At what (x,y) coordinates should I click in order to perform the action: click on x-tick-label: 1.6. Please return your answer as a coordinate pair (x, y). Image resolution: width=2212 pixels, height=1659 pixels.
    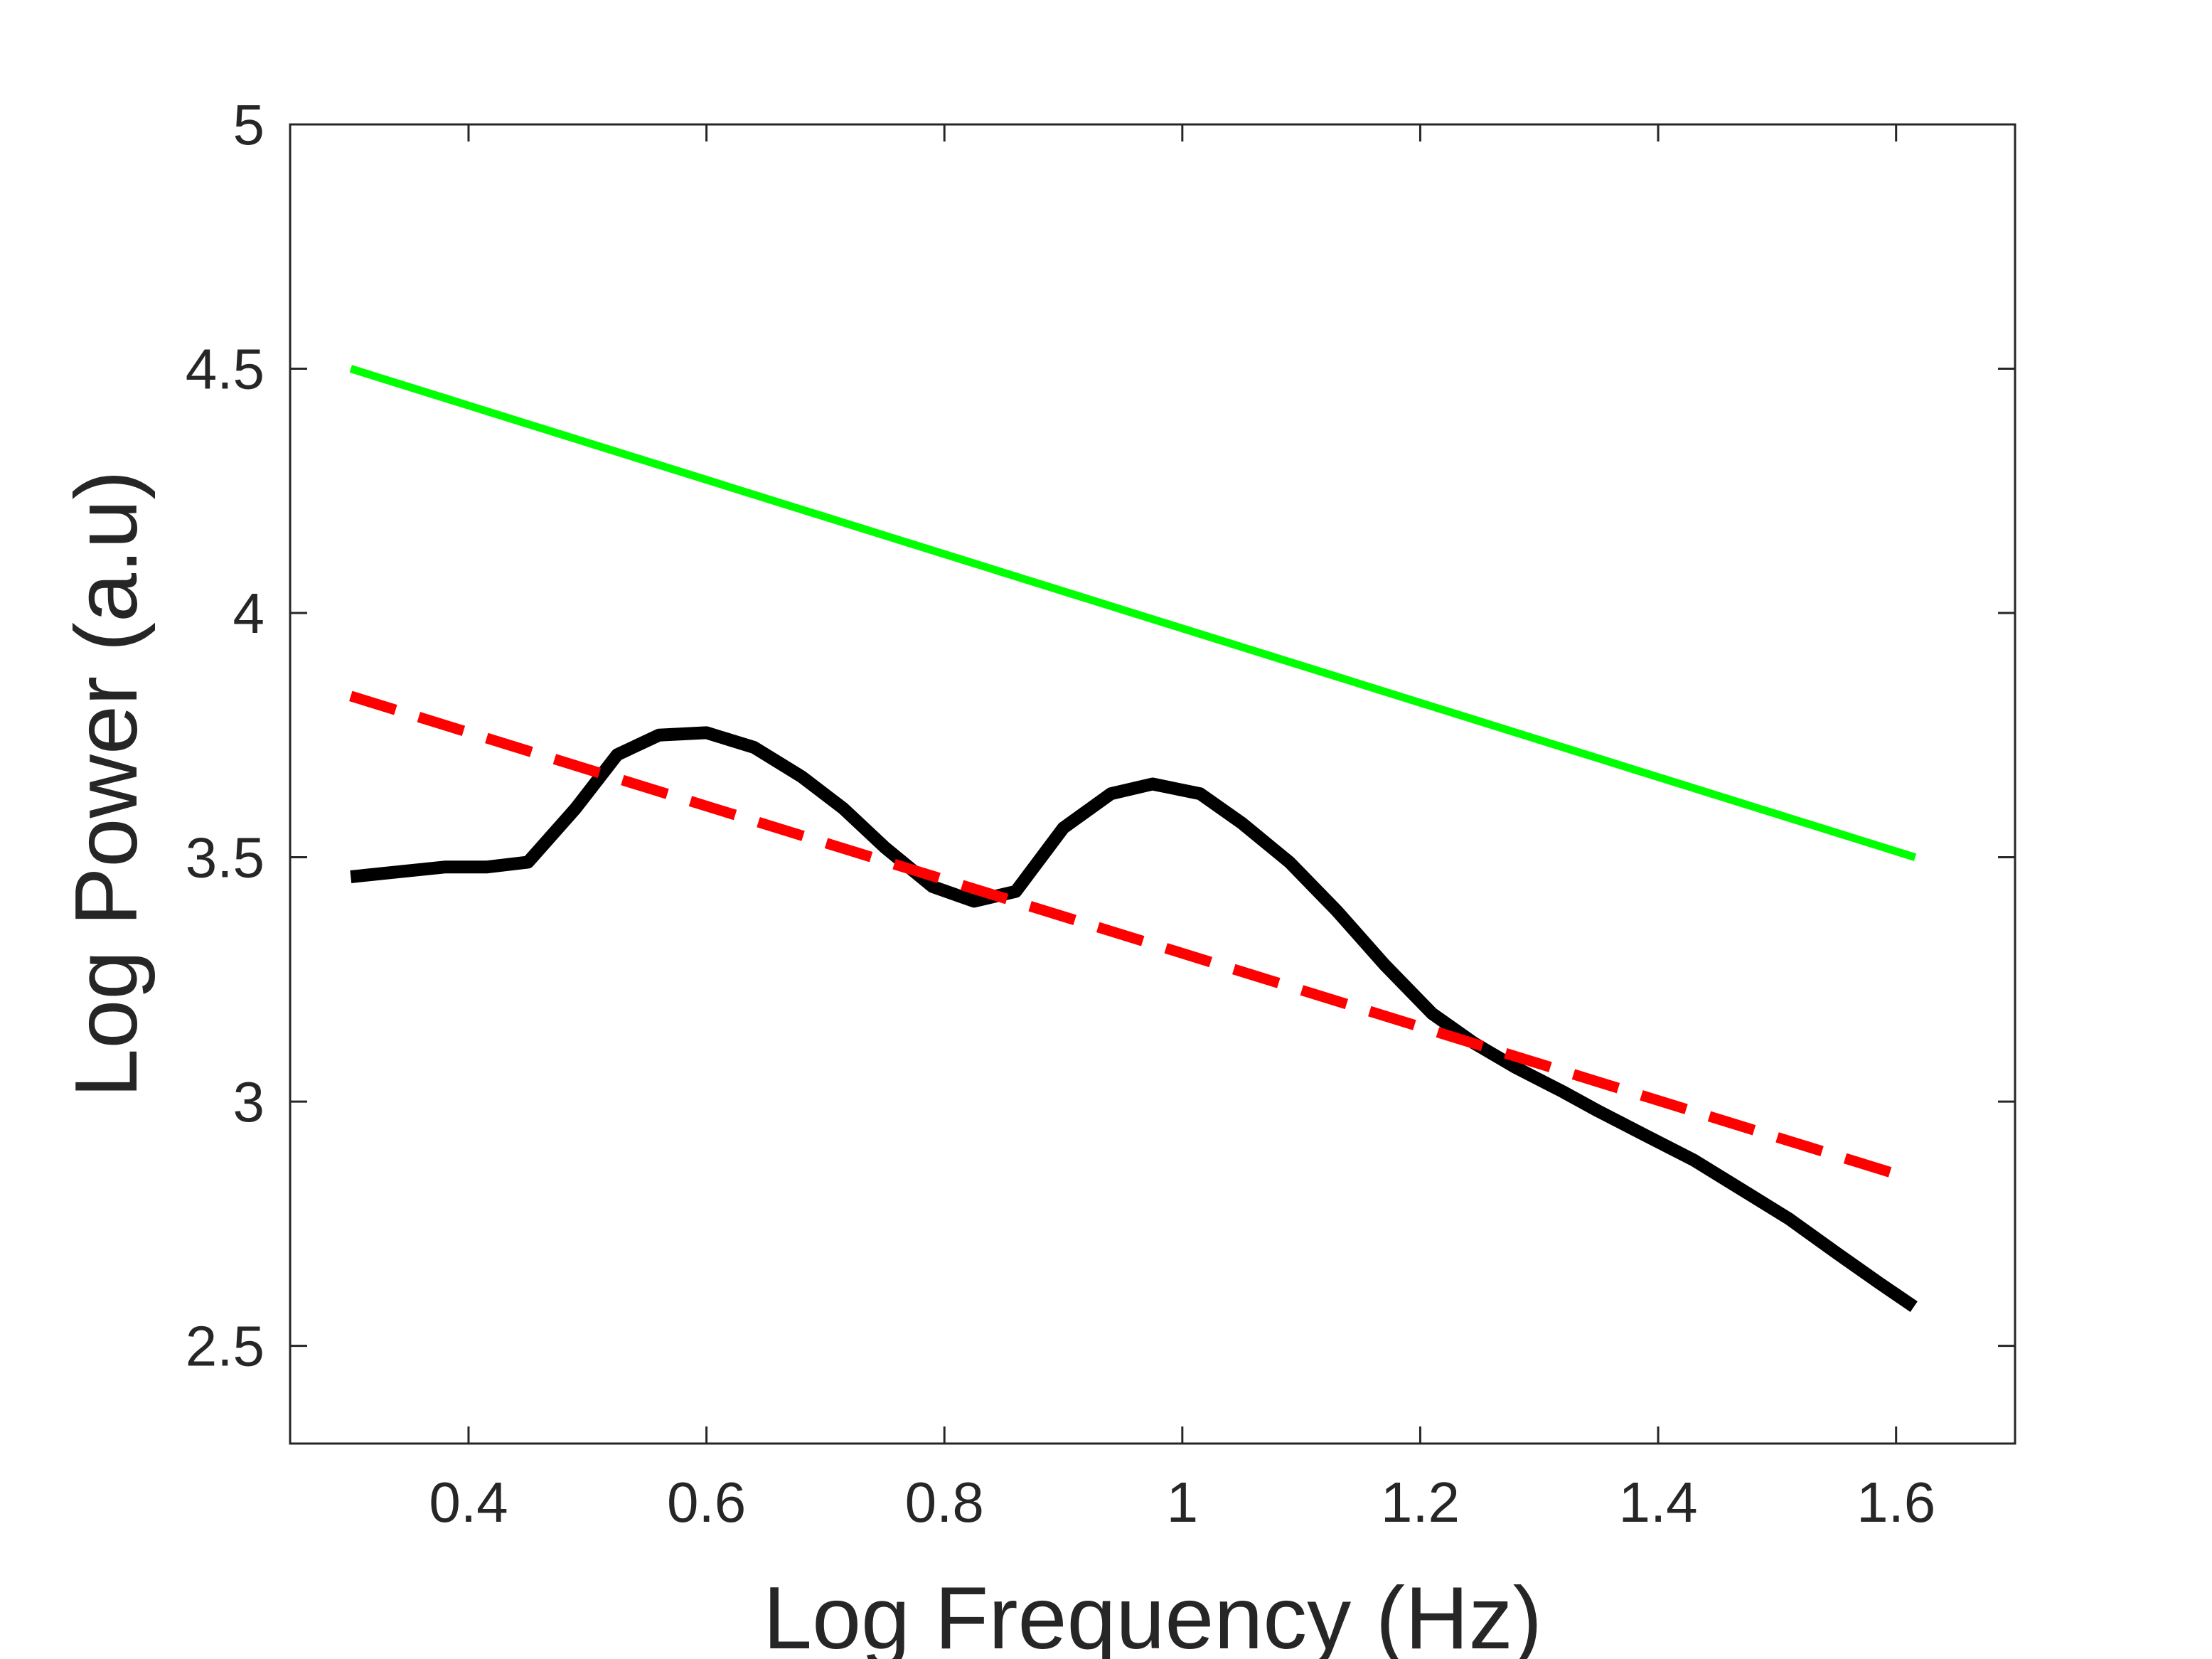
    Looking at the image, I should click on (1895, 1502).